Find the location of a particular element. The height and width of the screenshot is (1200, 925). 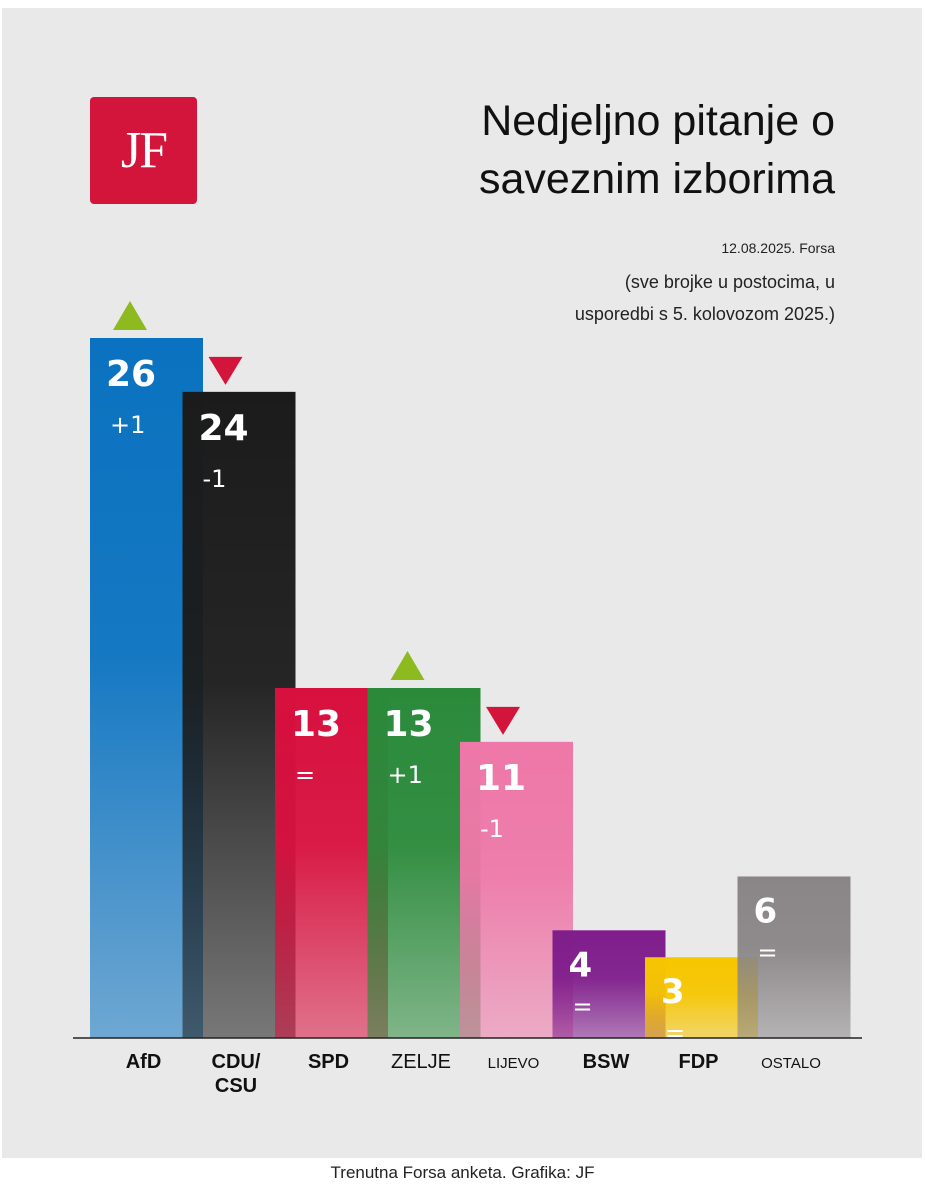

logo-text: JF is located at coordinates (144, 150).